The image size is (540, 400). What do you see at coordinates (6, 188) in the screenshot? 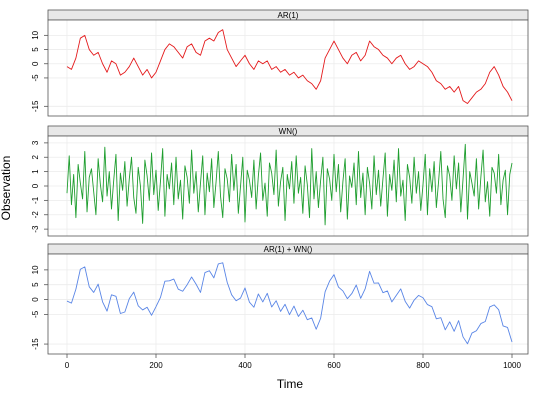
I see `y-axis-title: Observation` at bounding box center [6, 188].